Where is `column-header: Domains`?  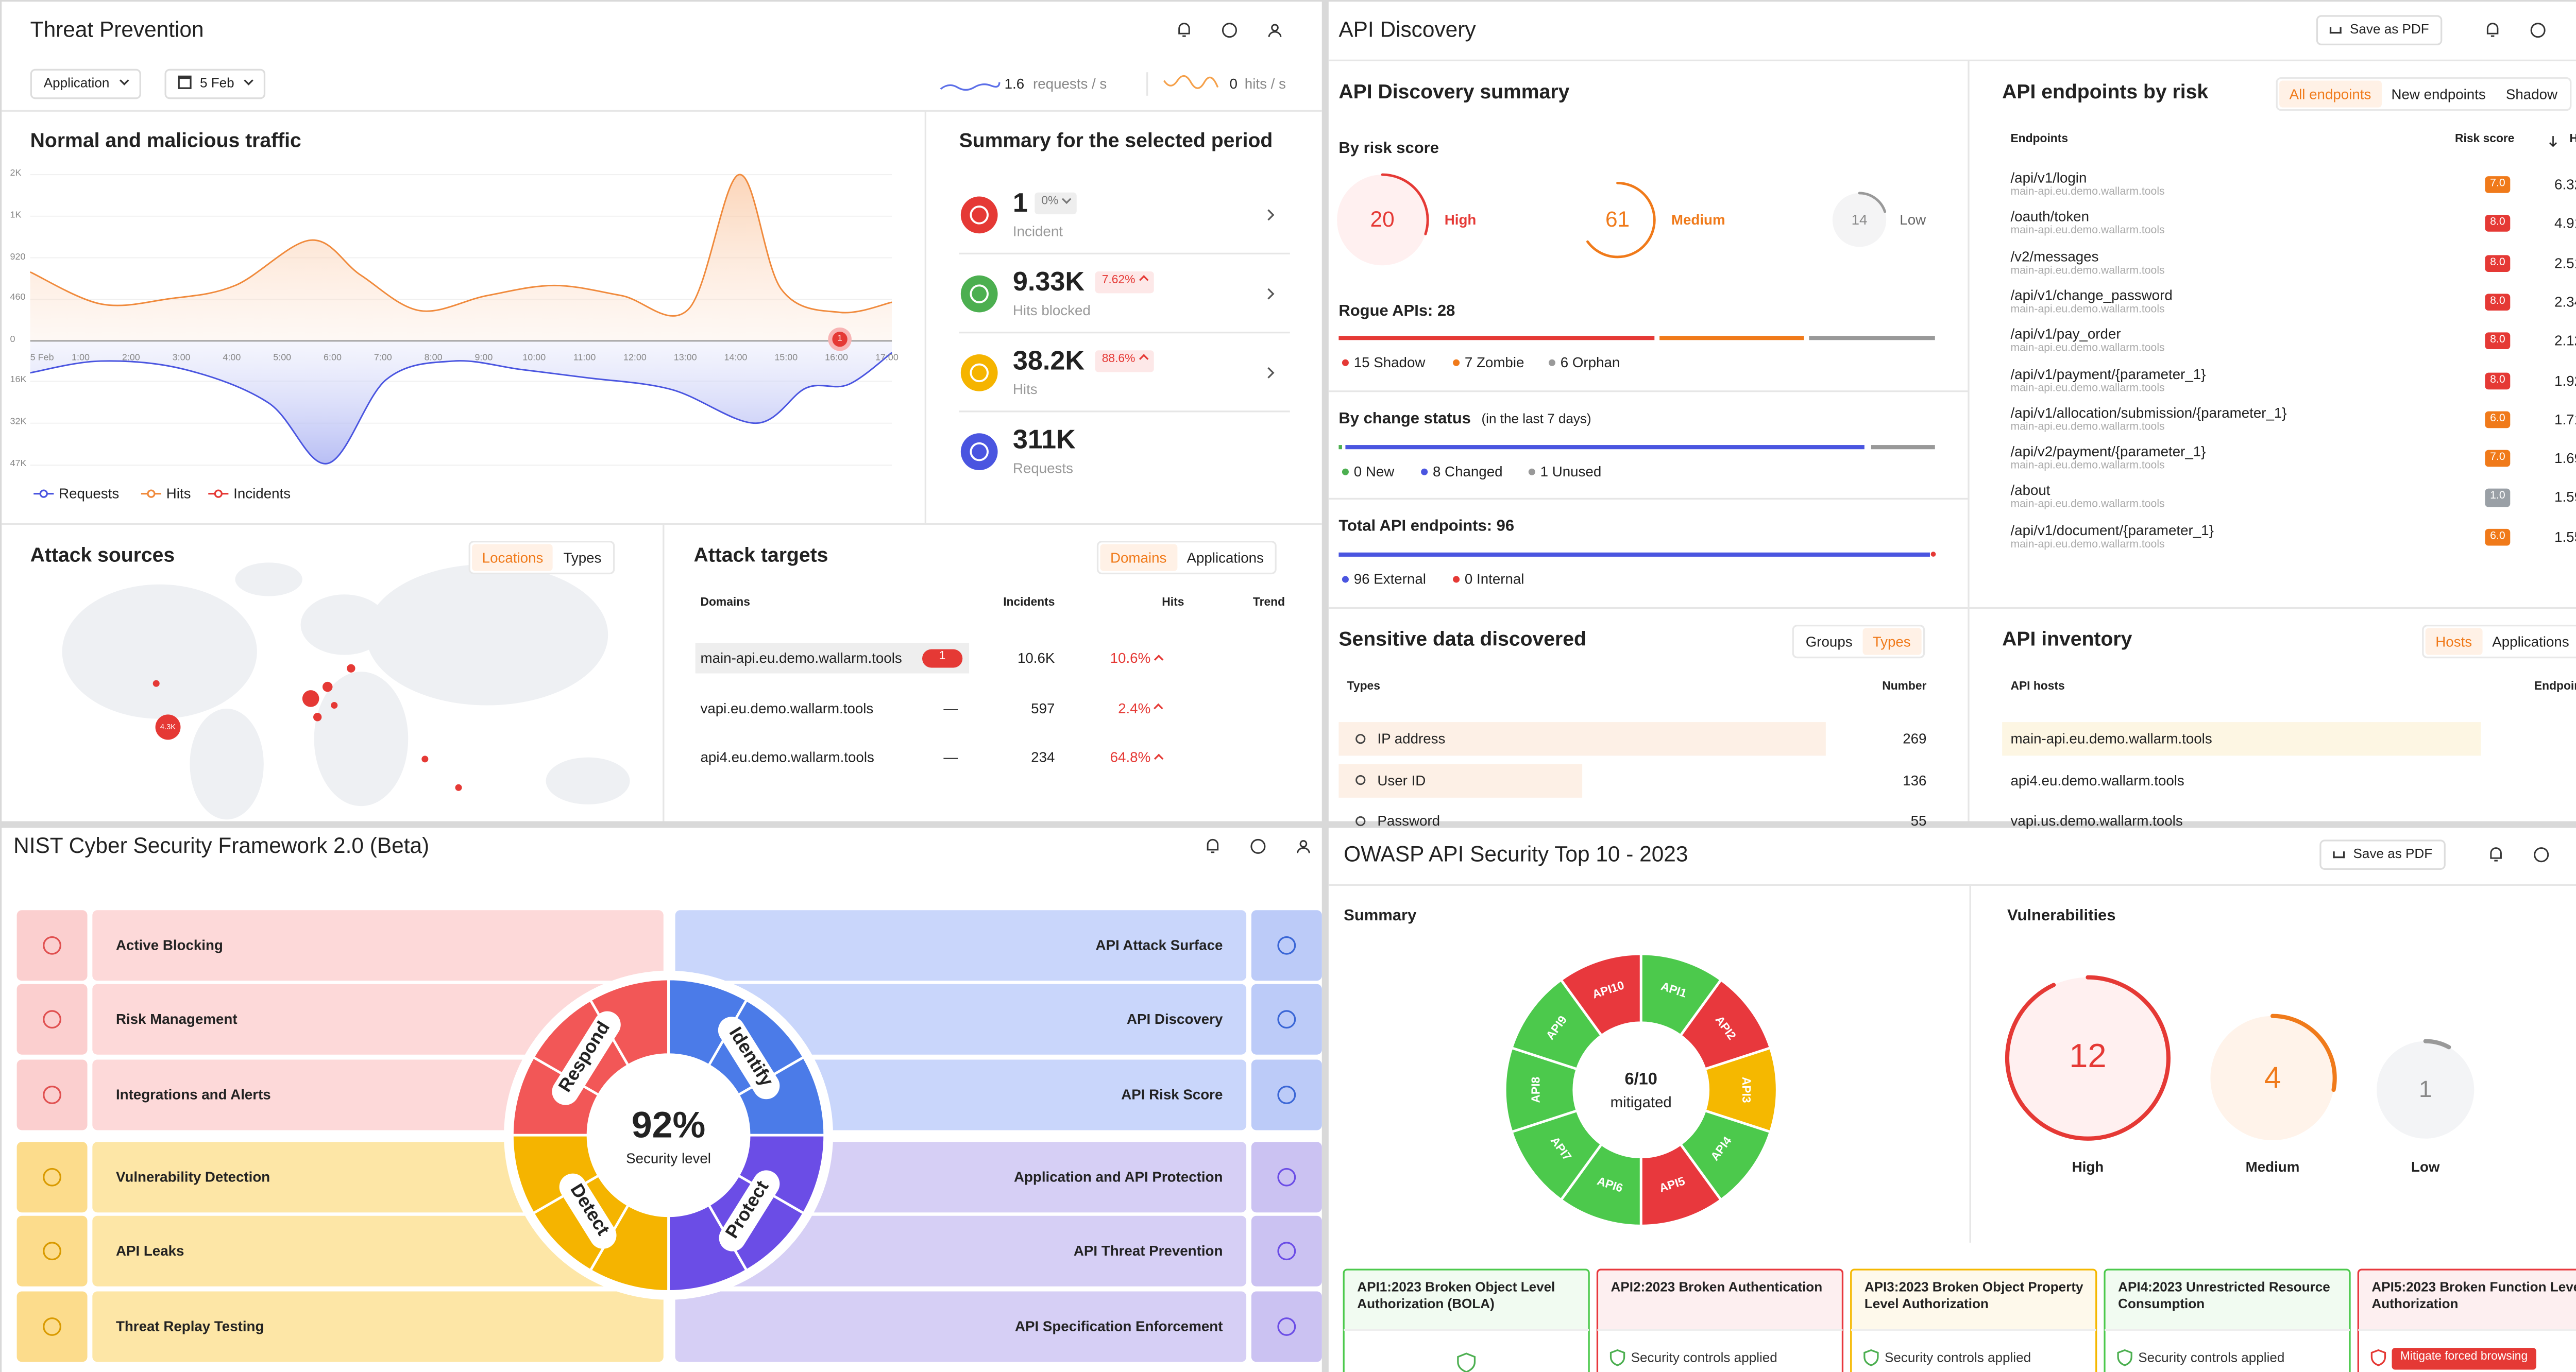 column-header: Domains is located at coordinates (725, 603).